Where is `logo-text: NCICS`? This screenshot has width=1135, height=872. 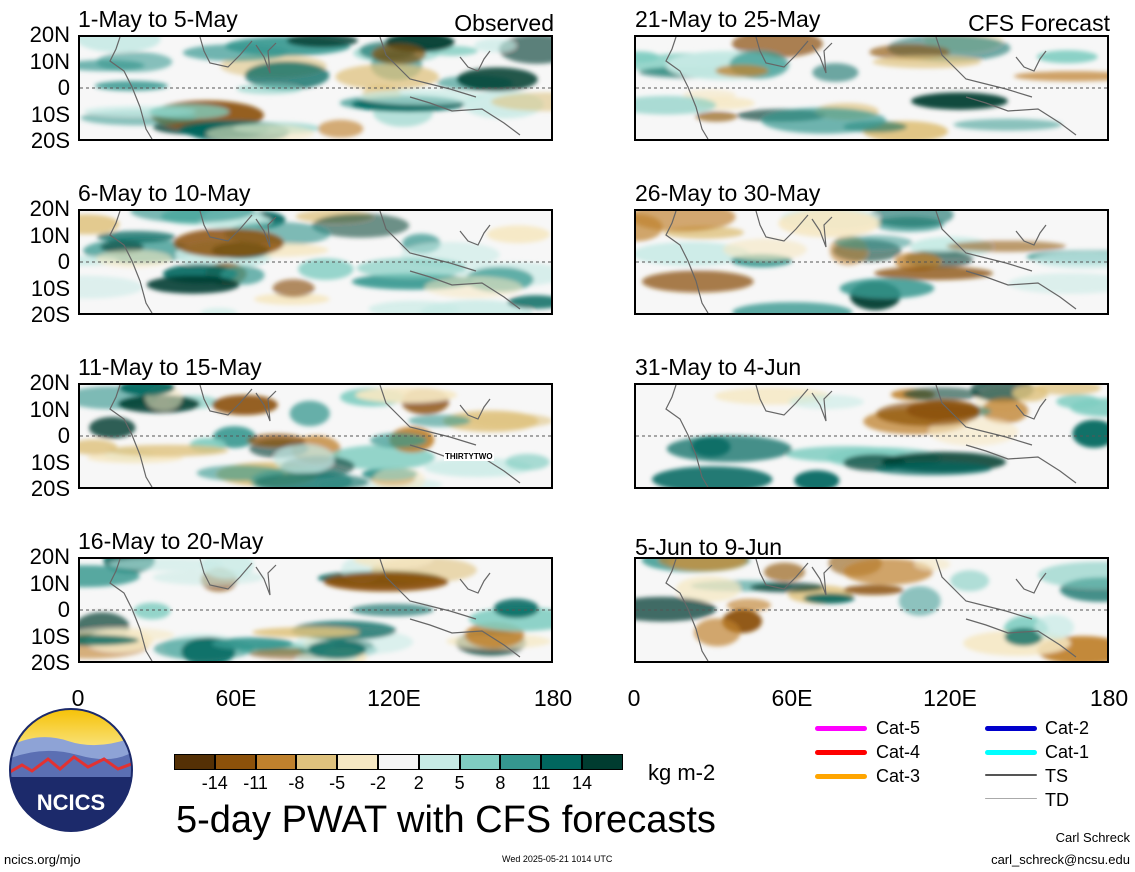 logo-text: NCICS is located at coordinates (71, 802).